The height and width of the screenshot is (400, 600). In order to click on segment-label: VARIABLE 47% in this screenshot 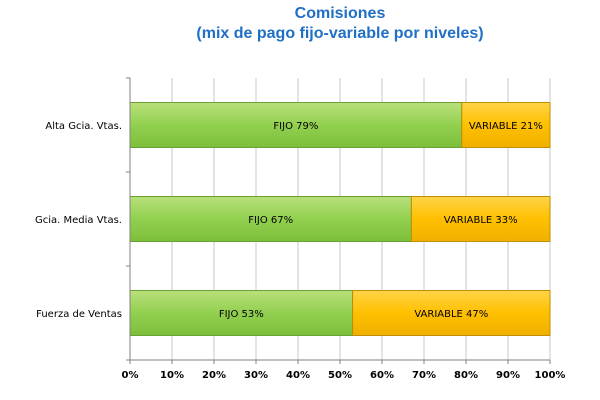, I will do `click(451, 314)`.